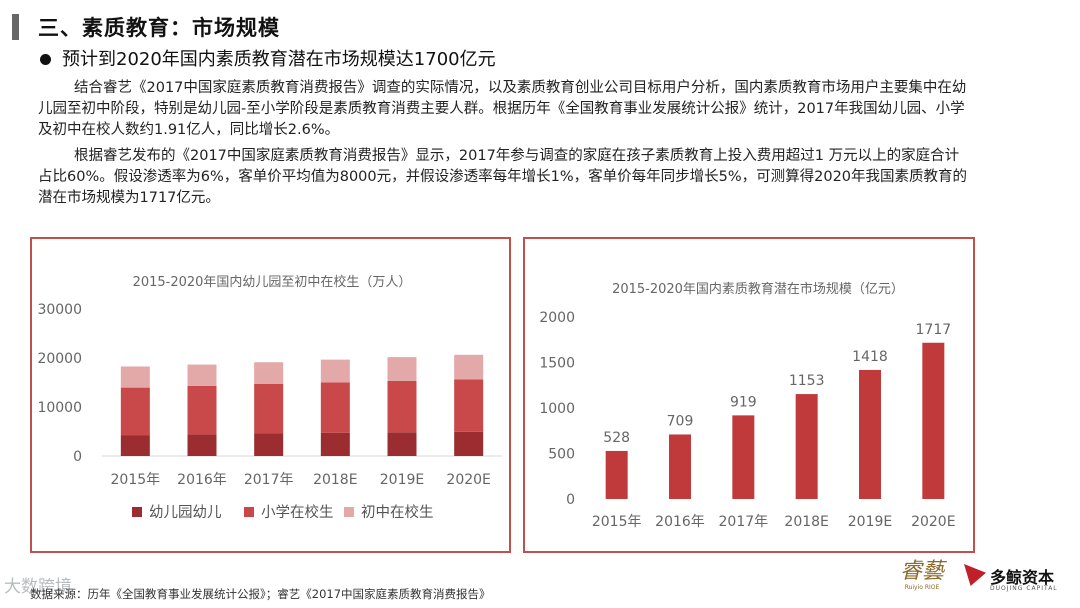 This screenshot has height=608, width=1080. I want to click on ruiyi-logo-text: 睿藝, so click(921, 571).